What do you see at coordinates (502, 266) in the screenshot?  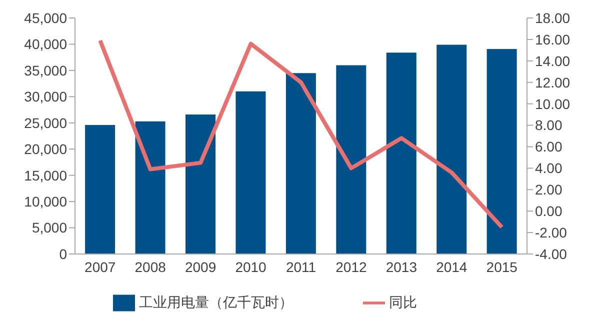 I see `x-tick-label: 2015` at bounding box center [502, 266].